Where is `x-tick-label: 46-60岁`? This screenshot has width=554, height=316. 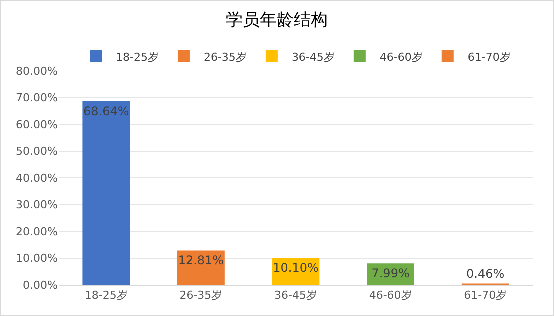
x-tick-label: 46-60岁 is located at coordinates (390, 295).